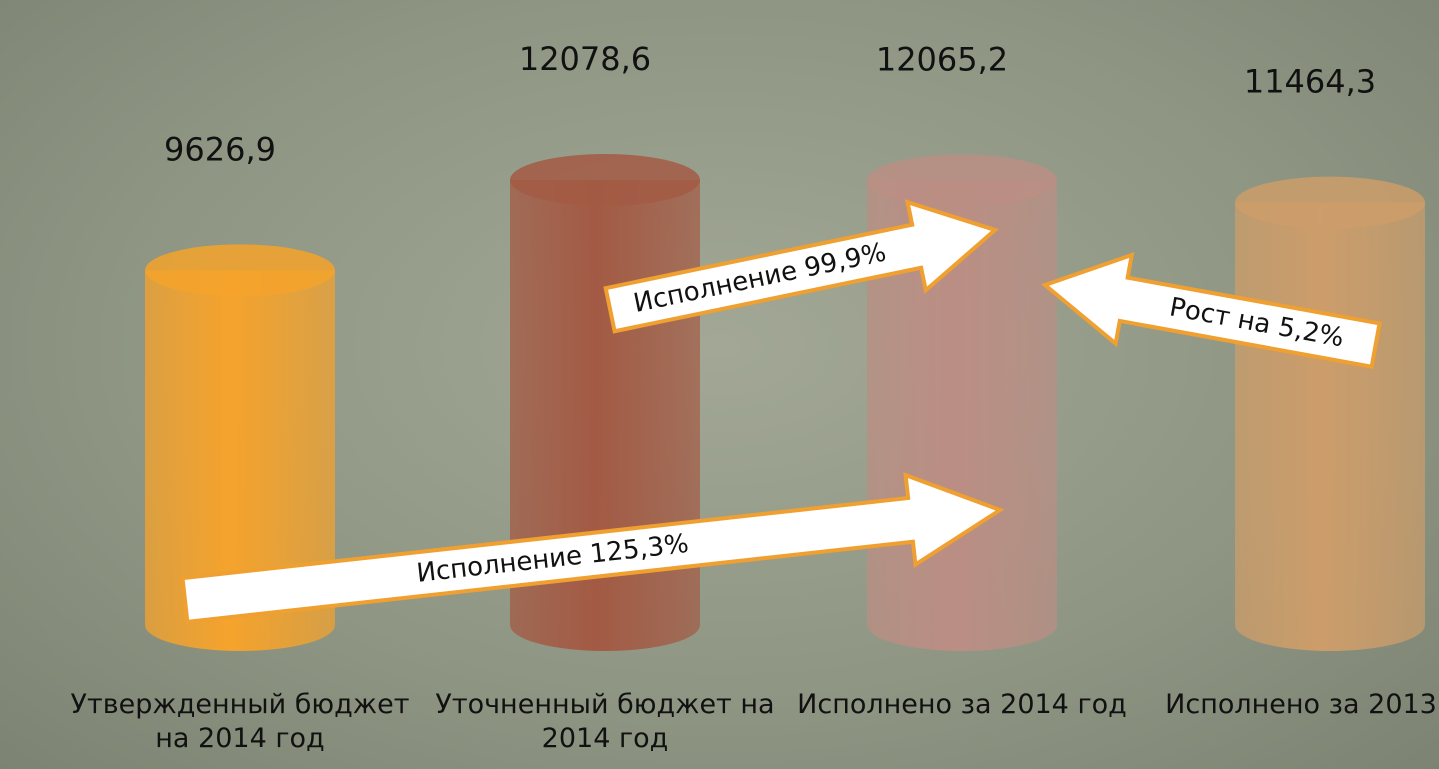 The height and width of the screenshot is (769, 1439). What do you see at coordinates (942, 59) in the screenshot?
I see `value-label: 12065,2` at bounding box center [942, 59].